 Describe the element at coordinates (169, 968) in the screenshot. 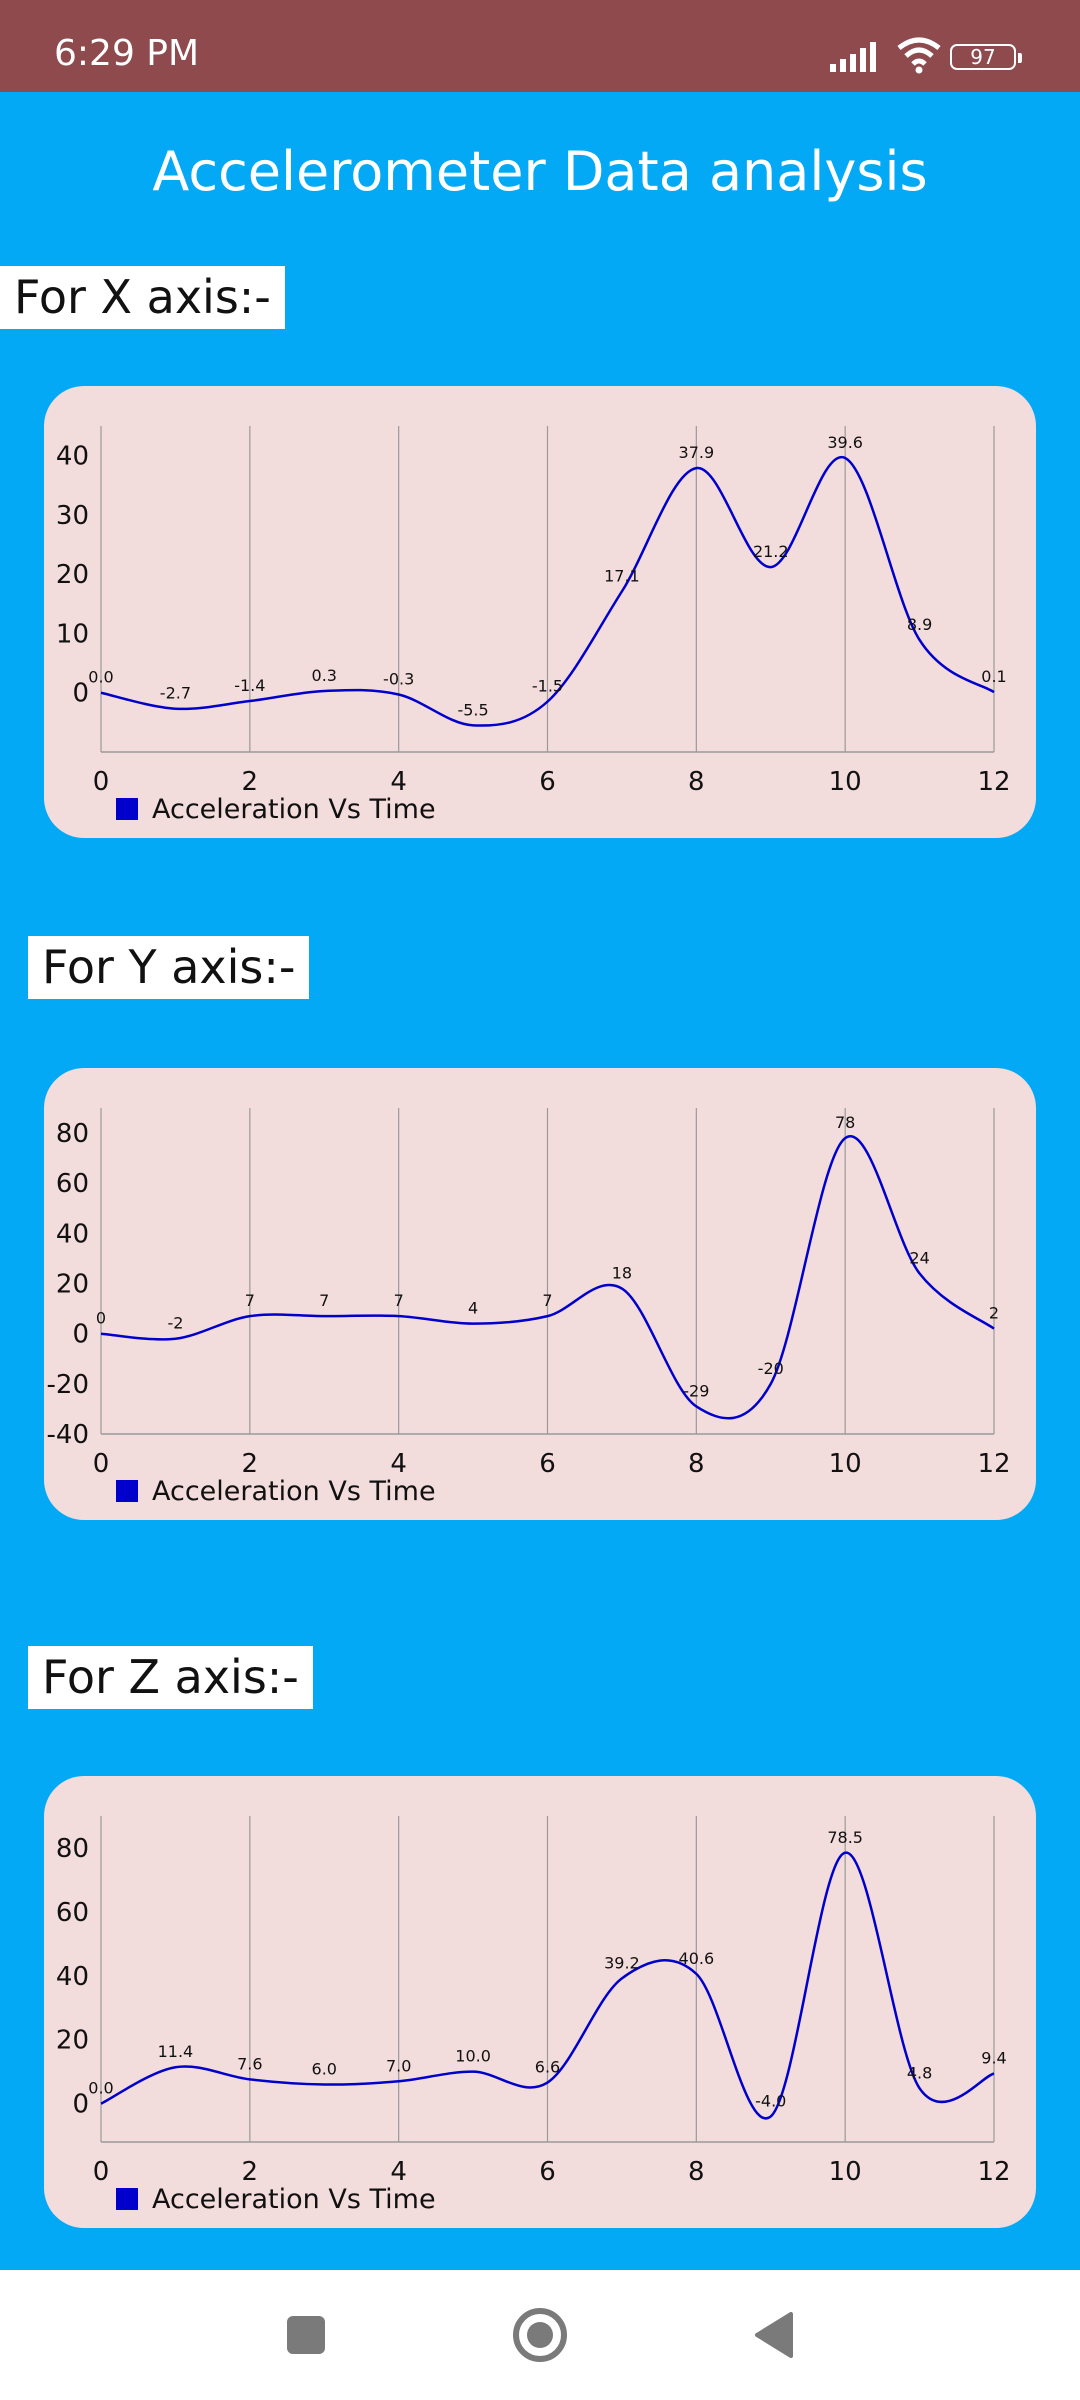

I see `section-label-y: For Y axis:-` at that location.